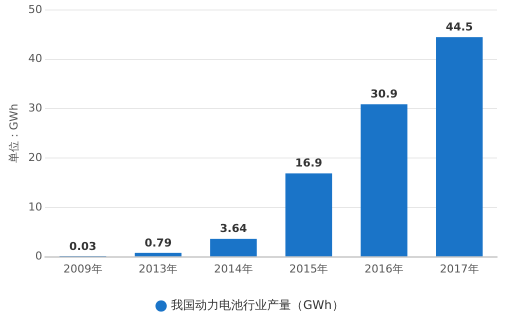 This screenshot has width=505, height=326. I want to click on data-label: 3.64, so click(234, 229).